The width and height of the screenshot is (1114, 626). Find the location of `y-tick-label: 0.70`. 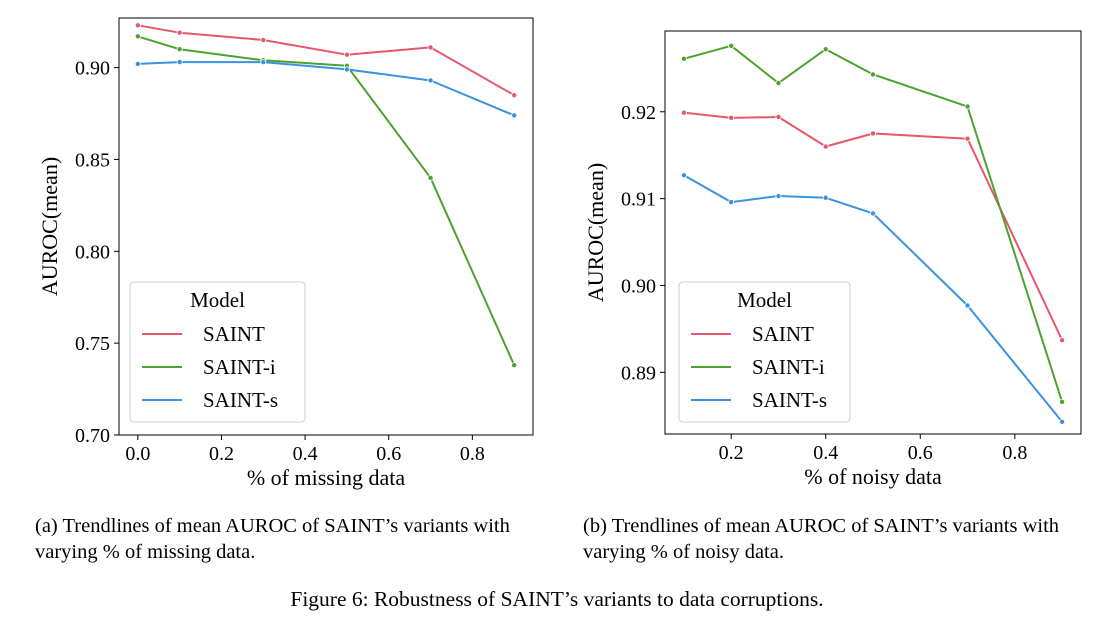

y-tick-label: 0.70 is located at coordinates (92, 436).